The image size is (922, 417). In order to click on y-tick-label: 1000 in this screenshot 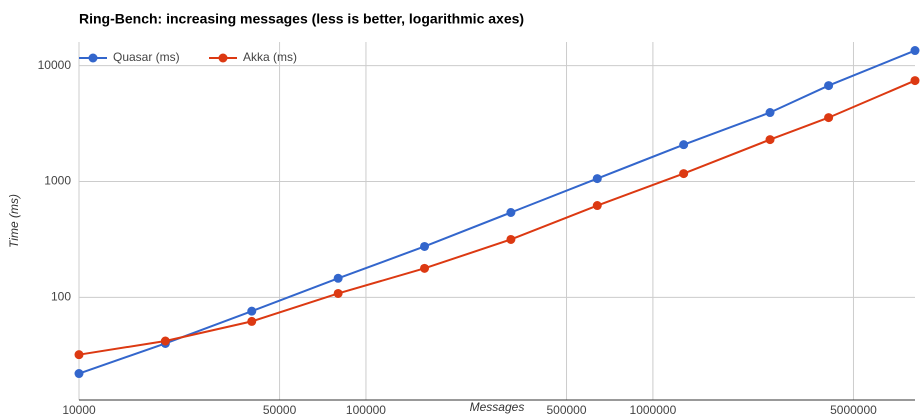, I will do `click(57, 181)`.